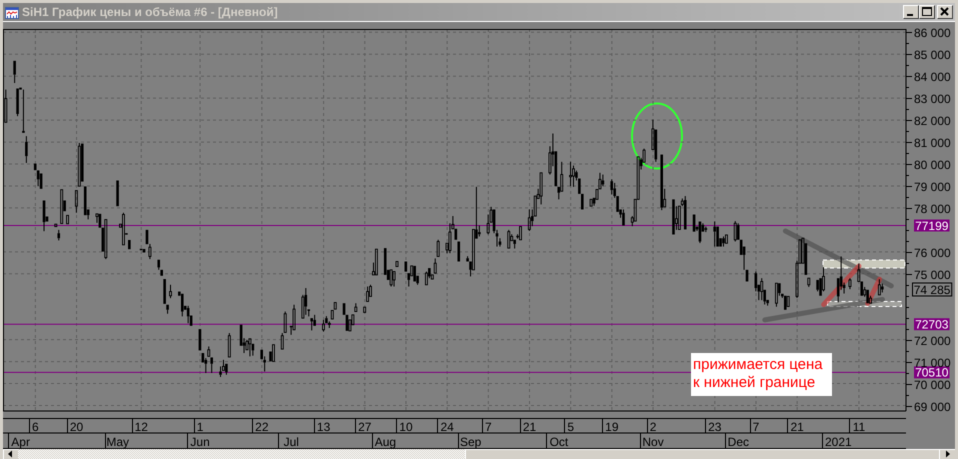  I want to click on y-tick-label: 85 000, so click(933, 55).